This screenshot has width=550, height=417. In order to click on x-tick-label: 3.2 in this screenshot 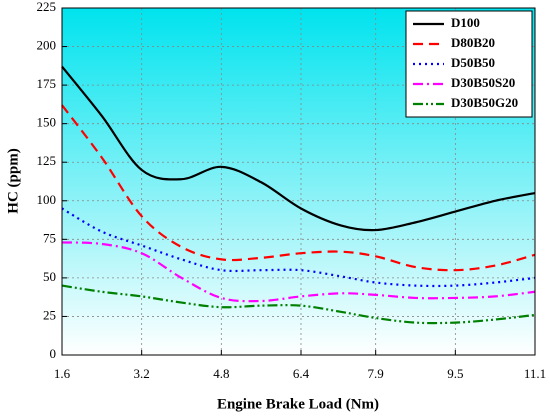, I will do `click(142, 373)`.